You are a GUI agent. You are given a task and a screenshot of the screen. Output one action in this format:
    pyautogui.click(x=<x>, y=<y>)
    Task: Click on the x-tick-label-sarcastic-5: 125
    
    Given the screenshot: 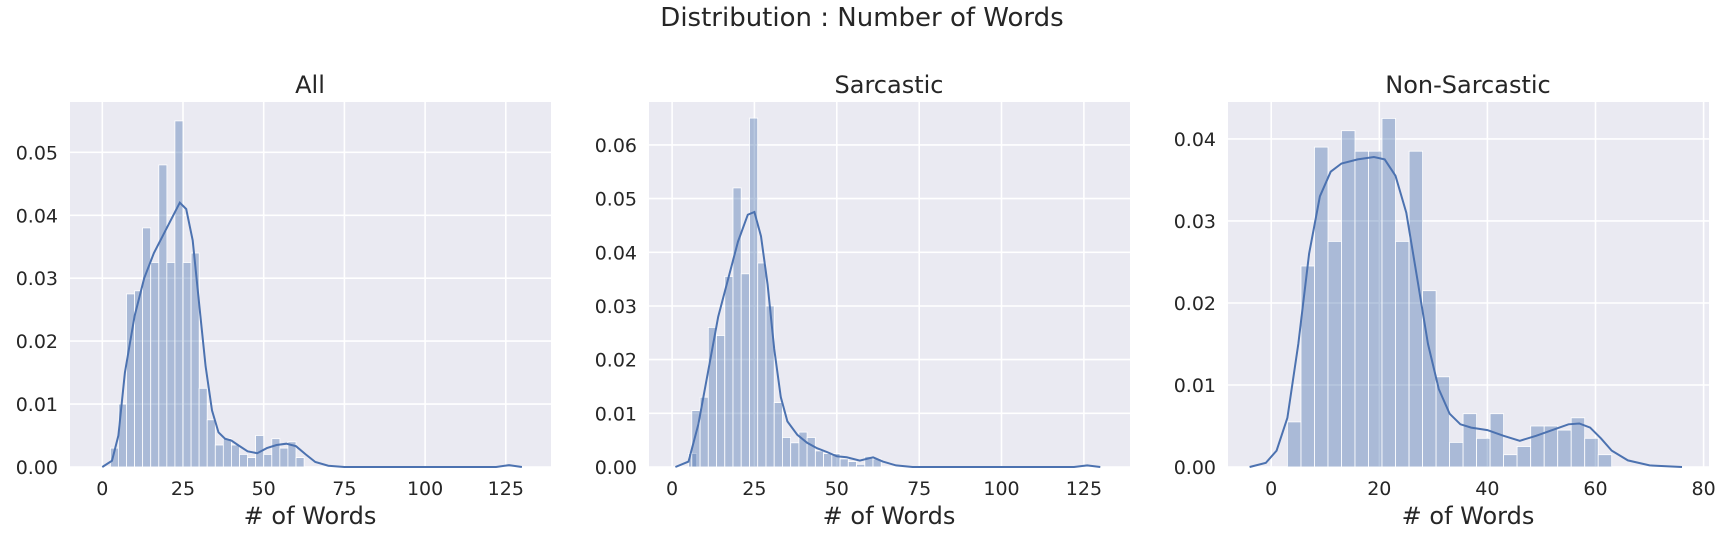 What is the action you would take?
    pyautogui.click(x=1084, y=489)
    